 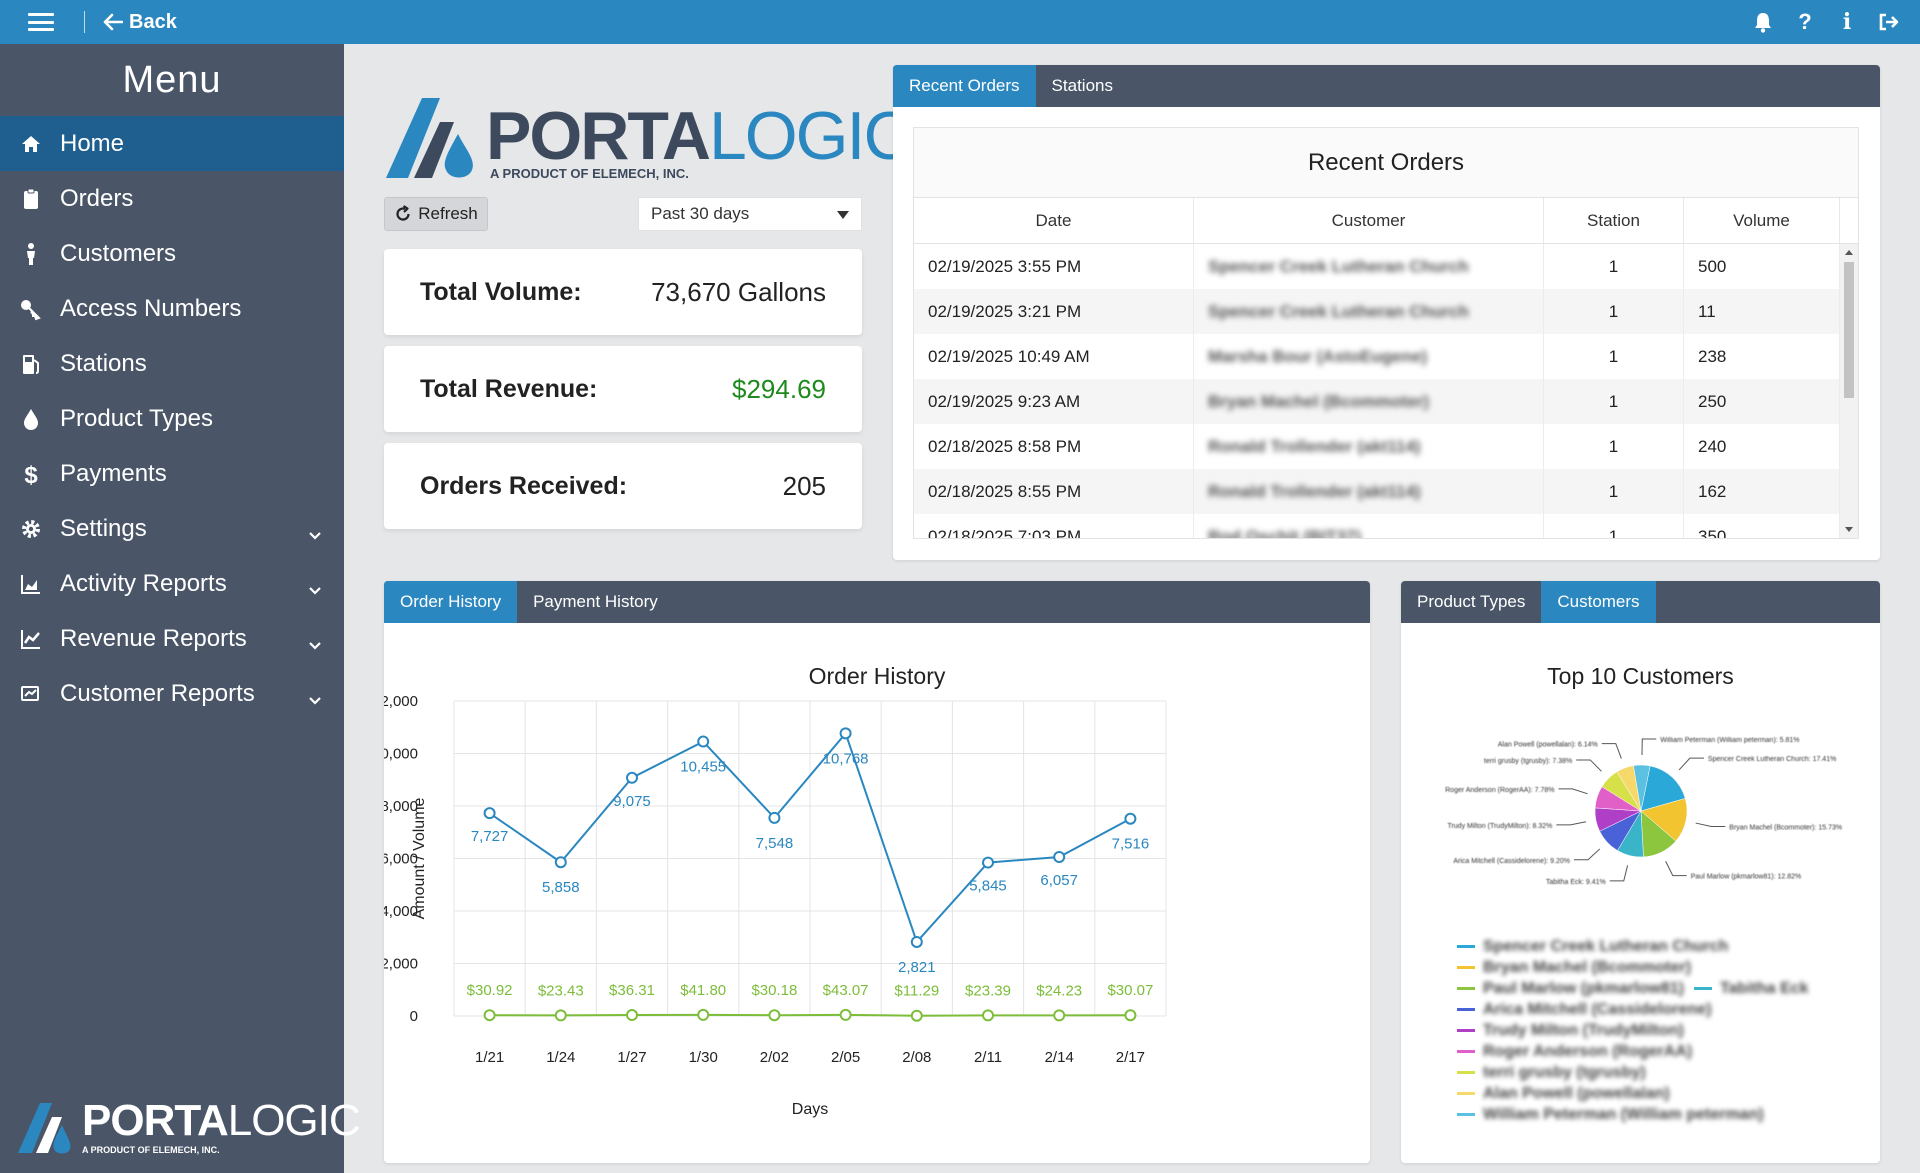 What do you see at coordinates (1633, 1114) in the screenshot?
I see `legend-item: William Peterman (William peterman)` at bounding box center [1633, 1114].